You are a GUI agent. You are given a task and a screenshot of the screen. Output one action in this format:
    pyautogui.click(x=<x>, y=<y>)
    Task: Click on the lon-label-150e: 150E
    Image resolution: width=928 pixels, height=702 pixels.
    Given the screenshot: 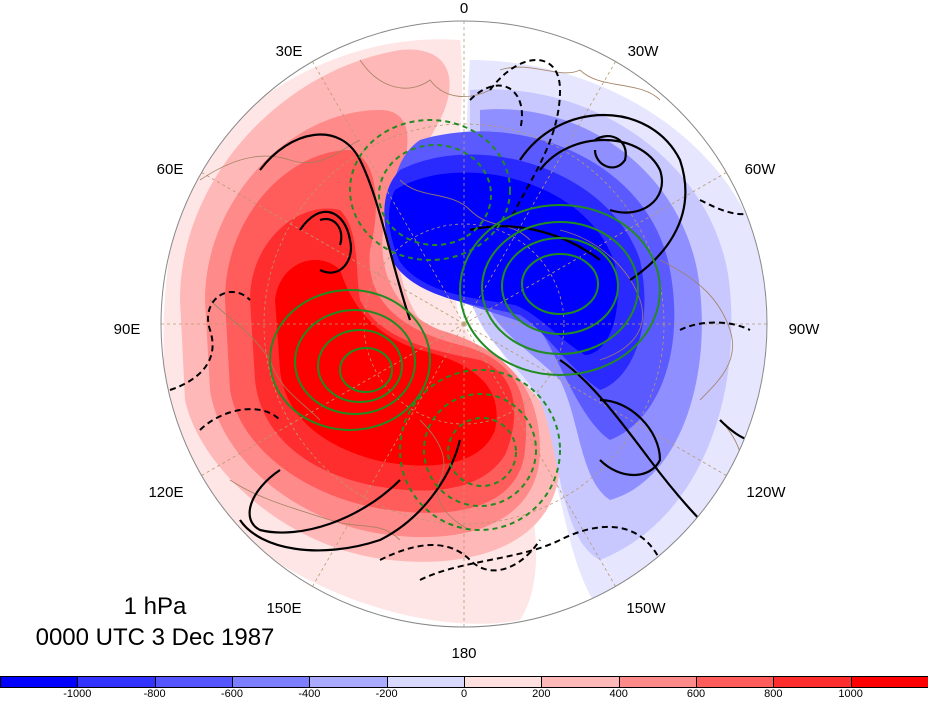 What is the action you would take?
    pyautogui.click(x=283, y=608)
    